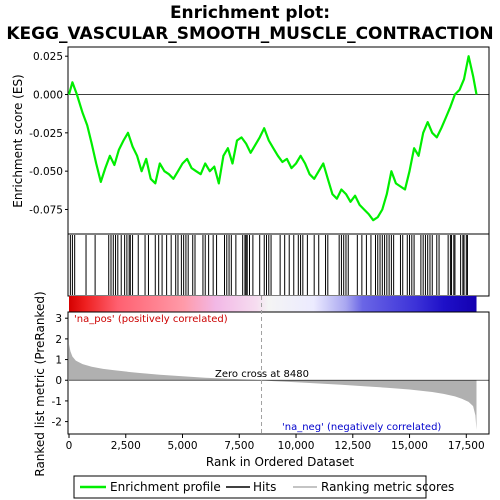 This screenshot has height=500, width=500. What do you see at coordinates (239, 446) in the screenshot?
I see `metric-x-tick-label: 7,500` at bounding box center [239, 446].